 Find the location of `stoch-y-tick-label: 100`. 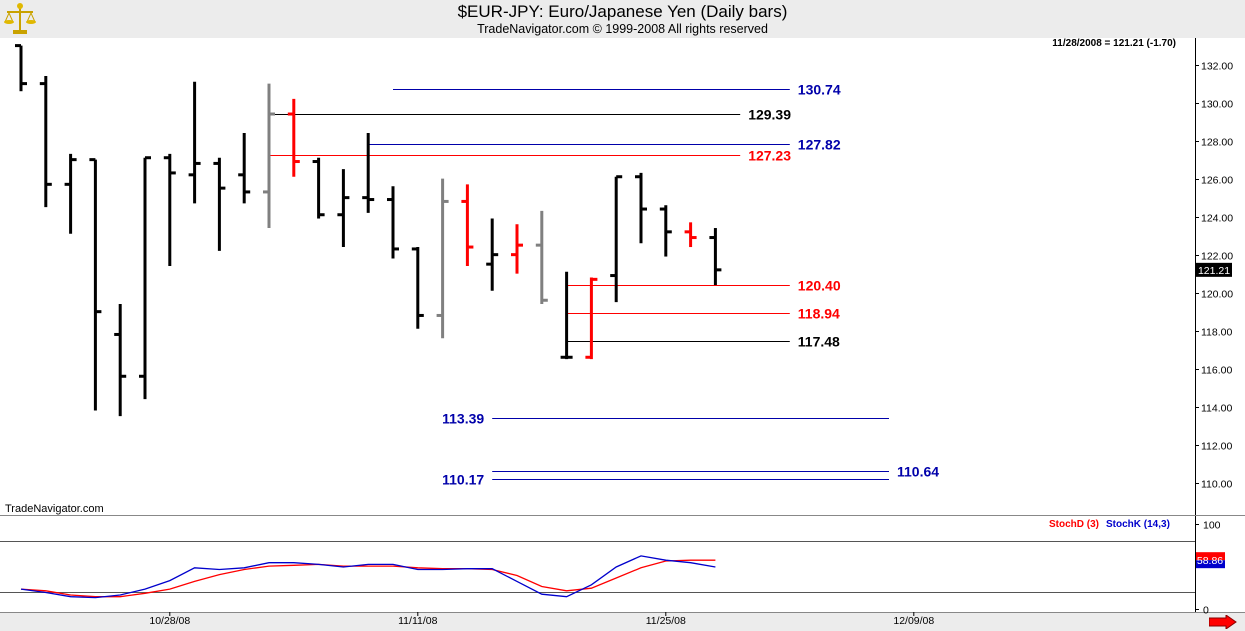

stoch-y-tick-label: 100 is located at coordinates (1212, 526).